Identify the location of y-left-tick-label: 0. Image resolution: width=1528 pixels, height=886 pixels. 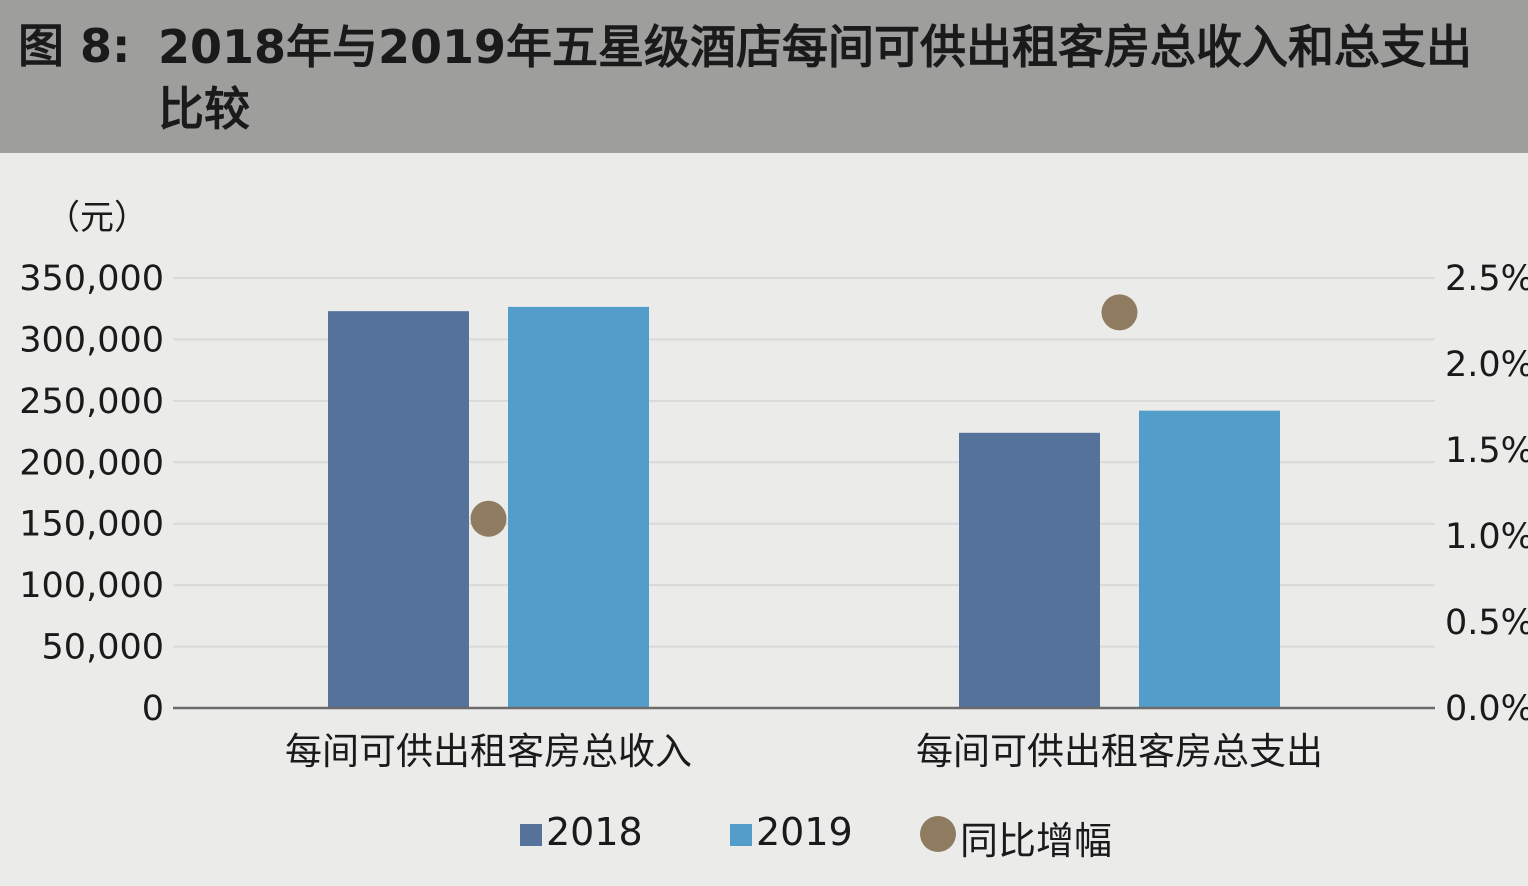
(153, 709).